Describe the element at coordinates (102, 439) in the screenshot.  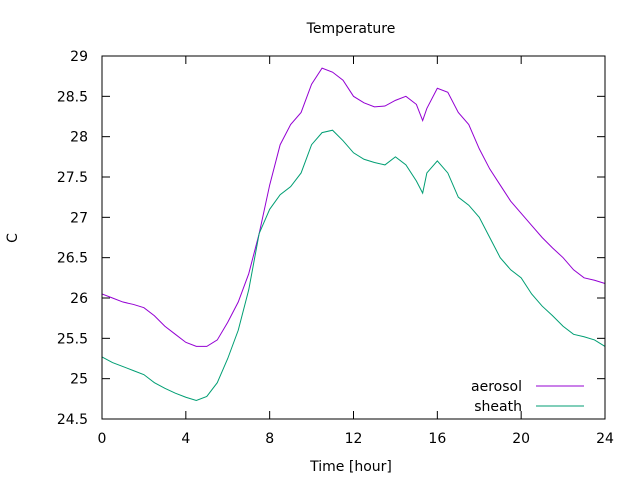
I see `x-tick-label: 0` at that location.